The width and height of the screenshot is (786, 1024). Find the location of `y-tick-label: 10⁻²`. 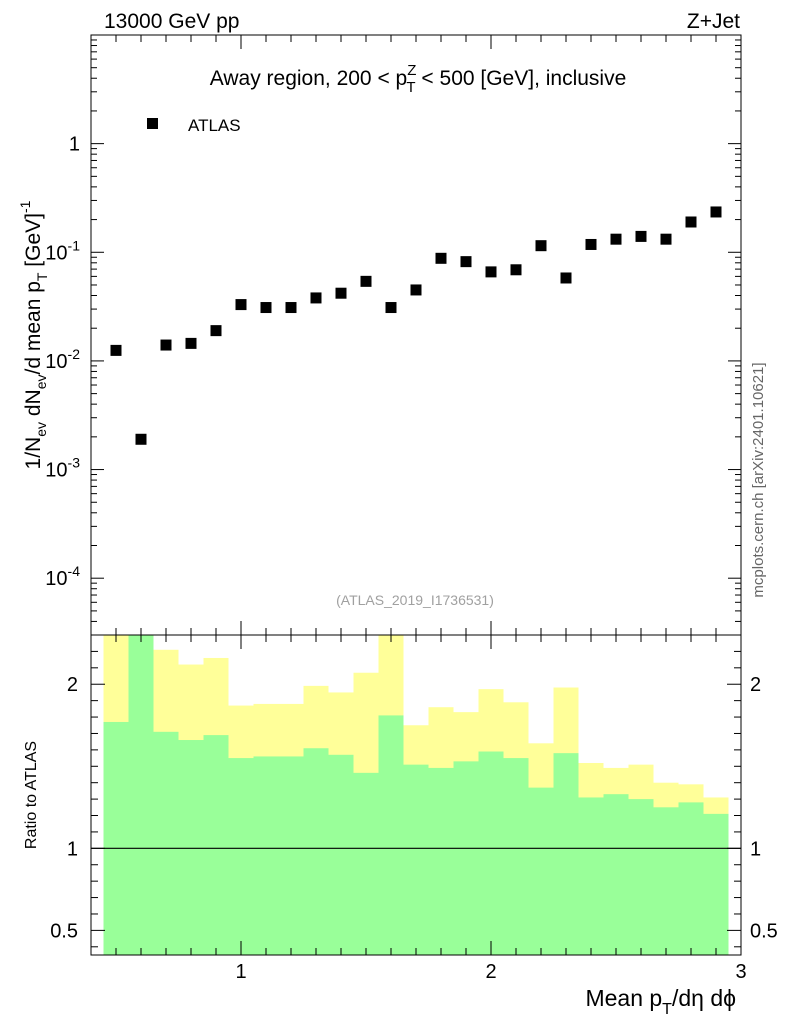

y-tick-label: 10⁻² is located at coordinates (62, 359).